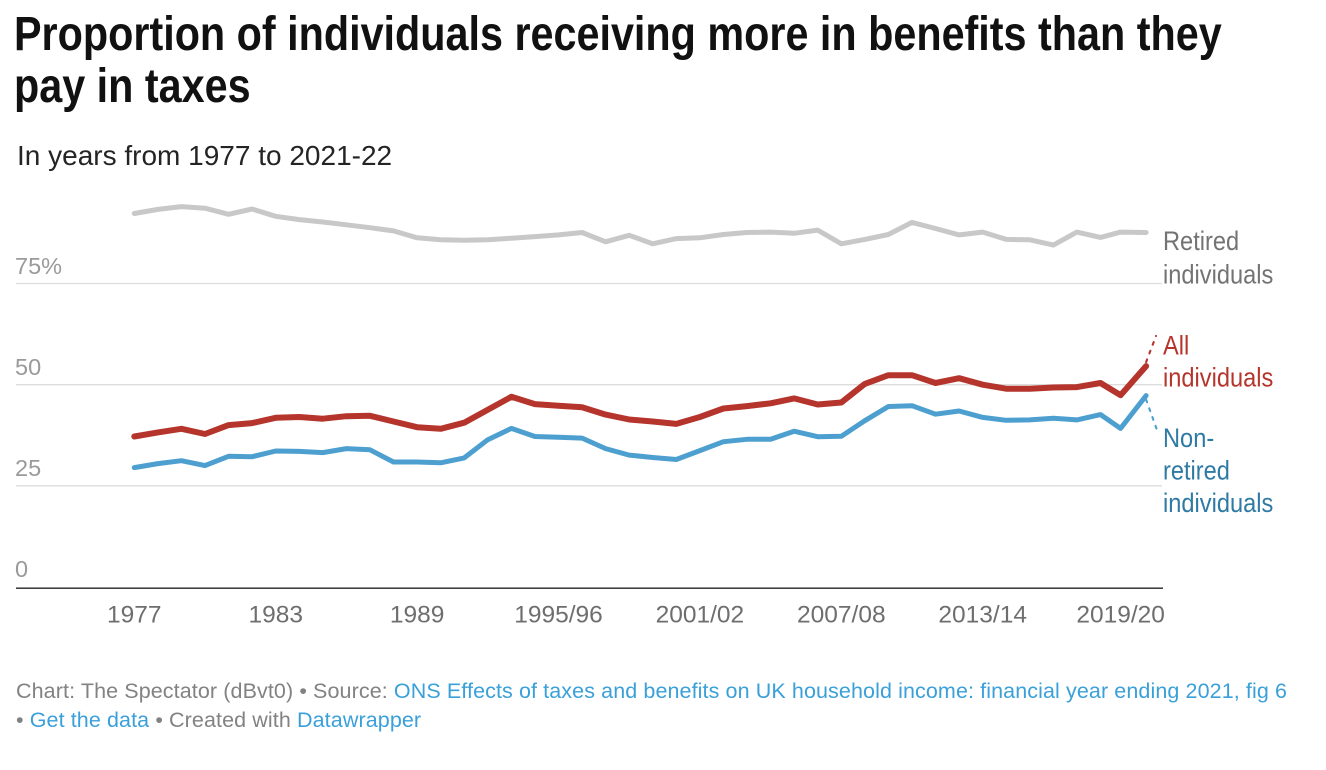 Image resolution: width=1326 pixels, height=770 pixels. Describe the element at coordinates (1120, 615) in the screenshot. I see `svg-text: 2019/20` at that location.